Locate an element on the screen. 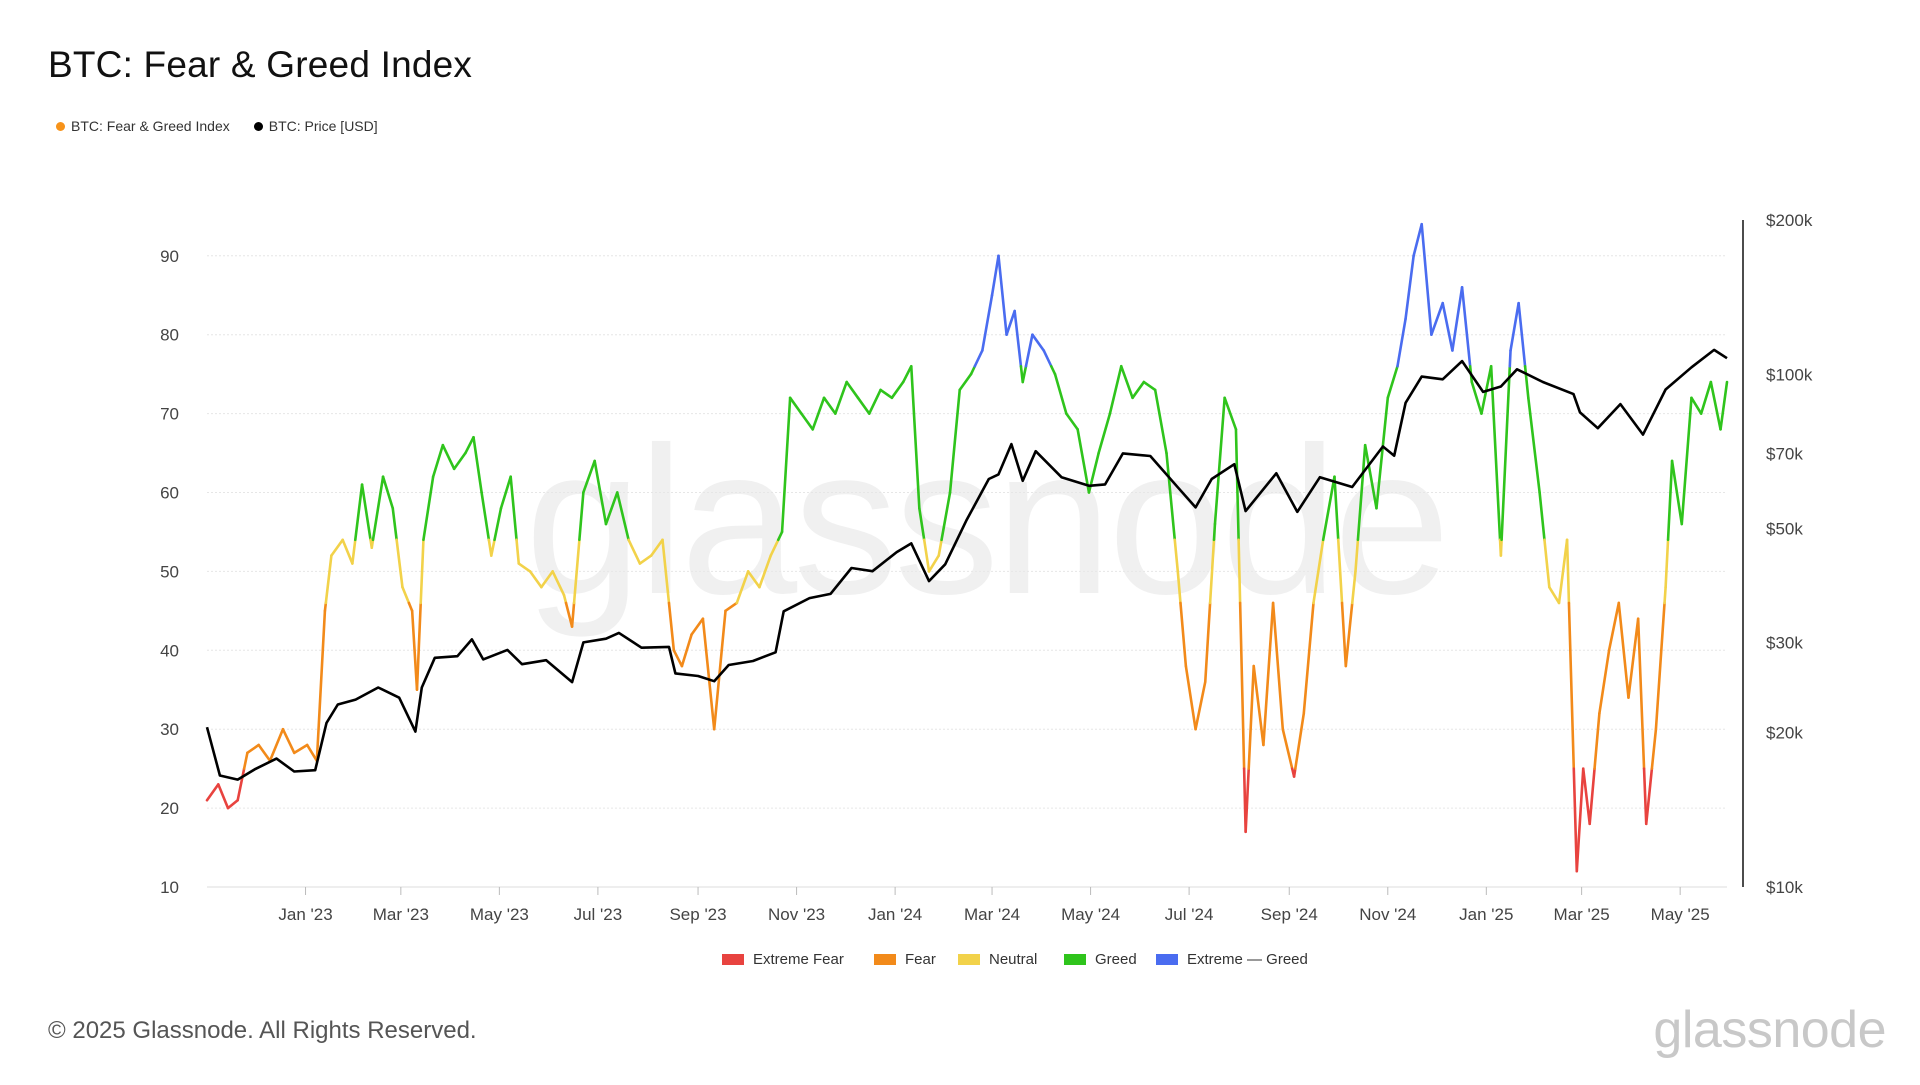 The width and height of the screenshot is (1920, 1085). x-tick-label: Jul '23 is located at coordinates (598, 914).